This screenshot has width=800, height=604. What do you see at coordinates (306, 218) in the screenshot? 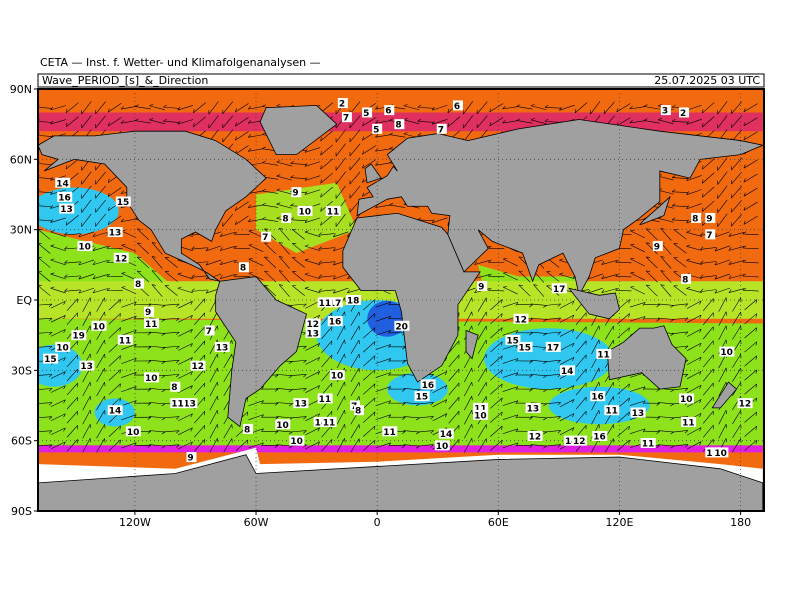
I see `ocean-green` at bounding box center [306, 218].